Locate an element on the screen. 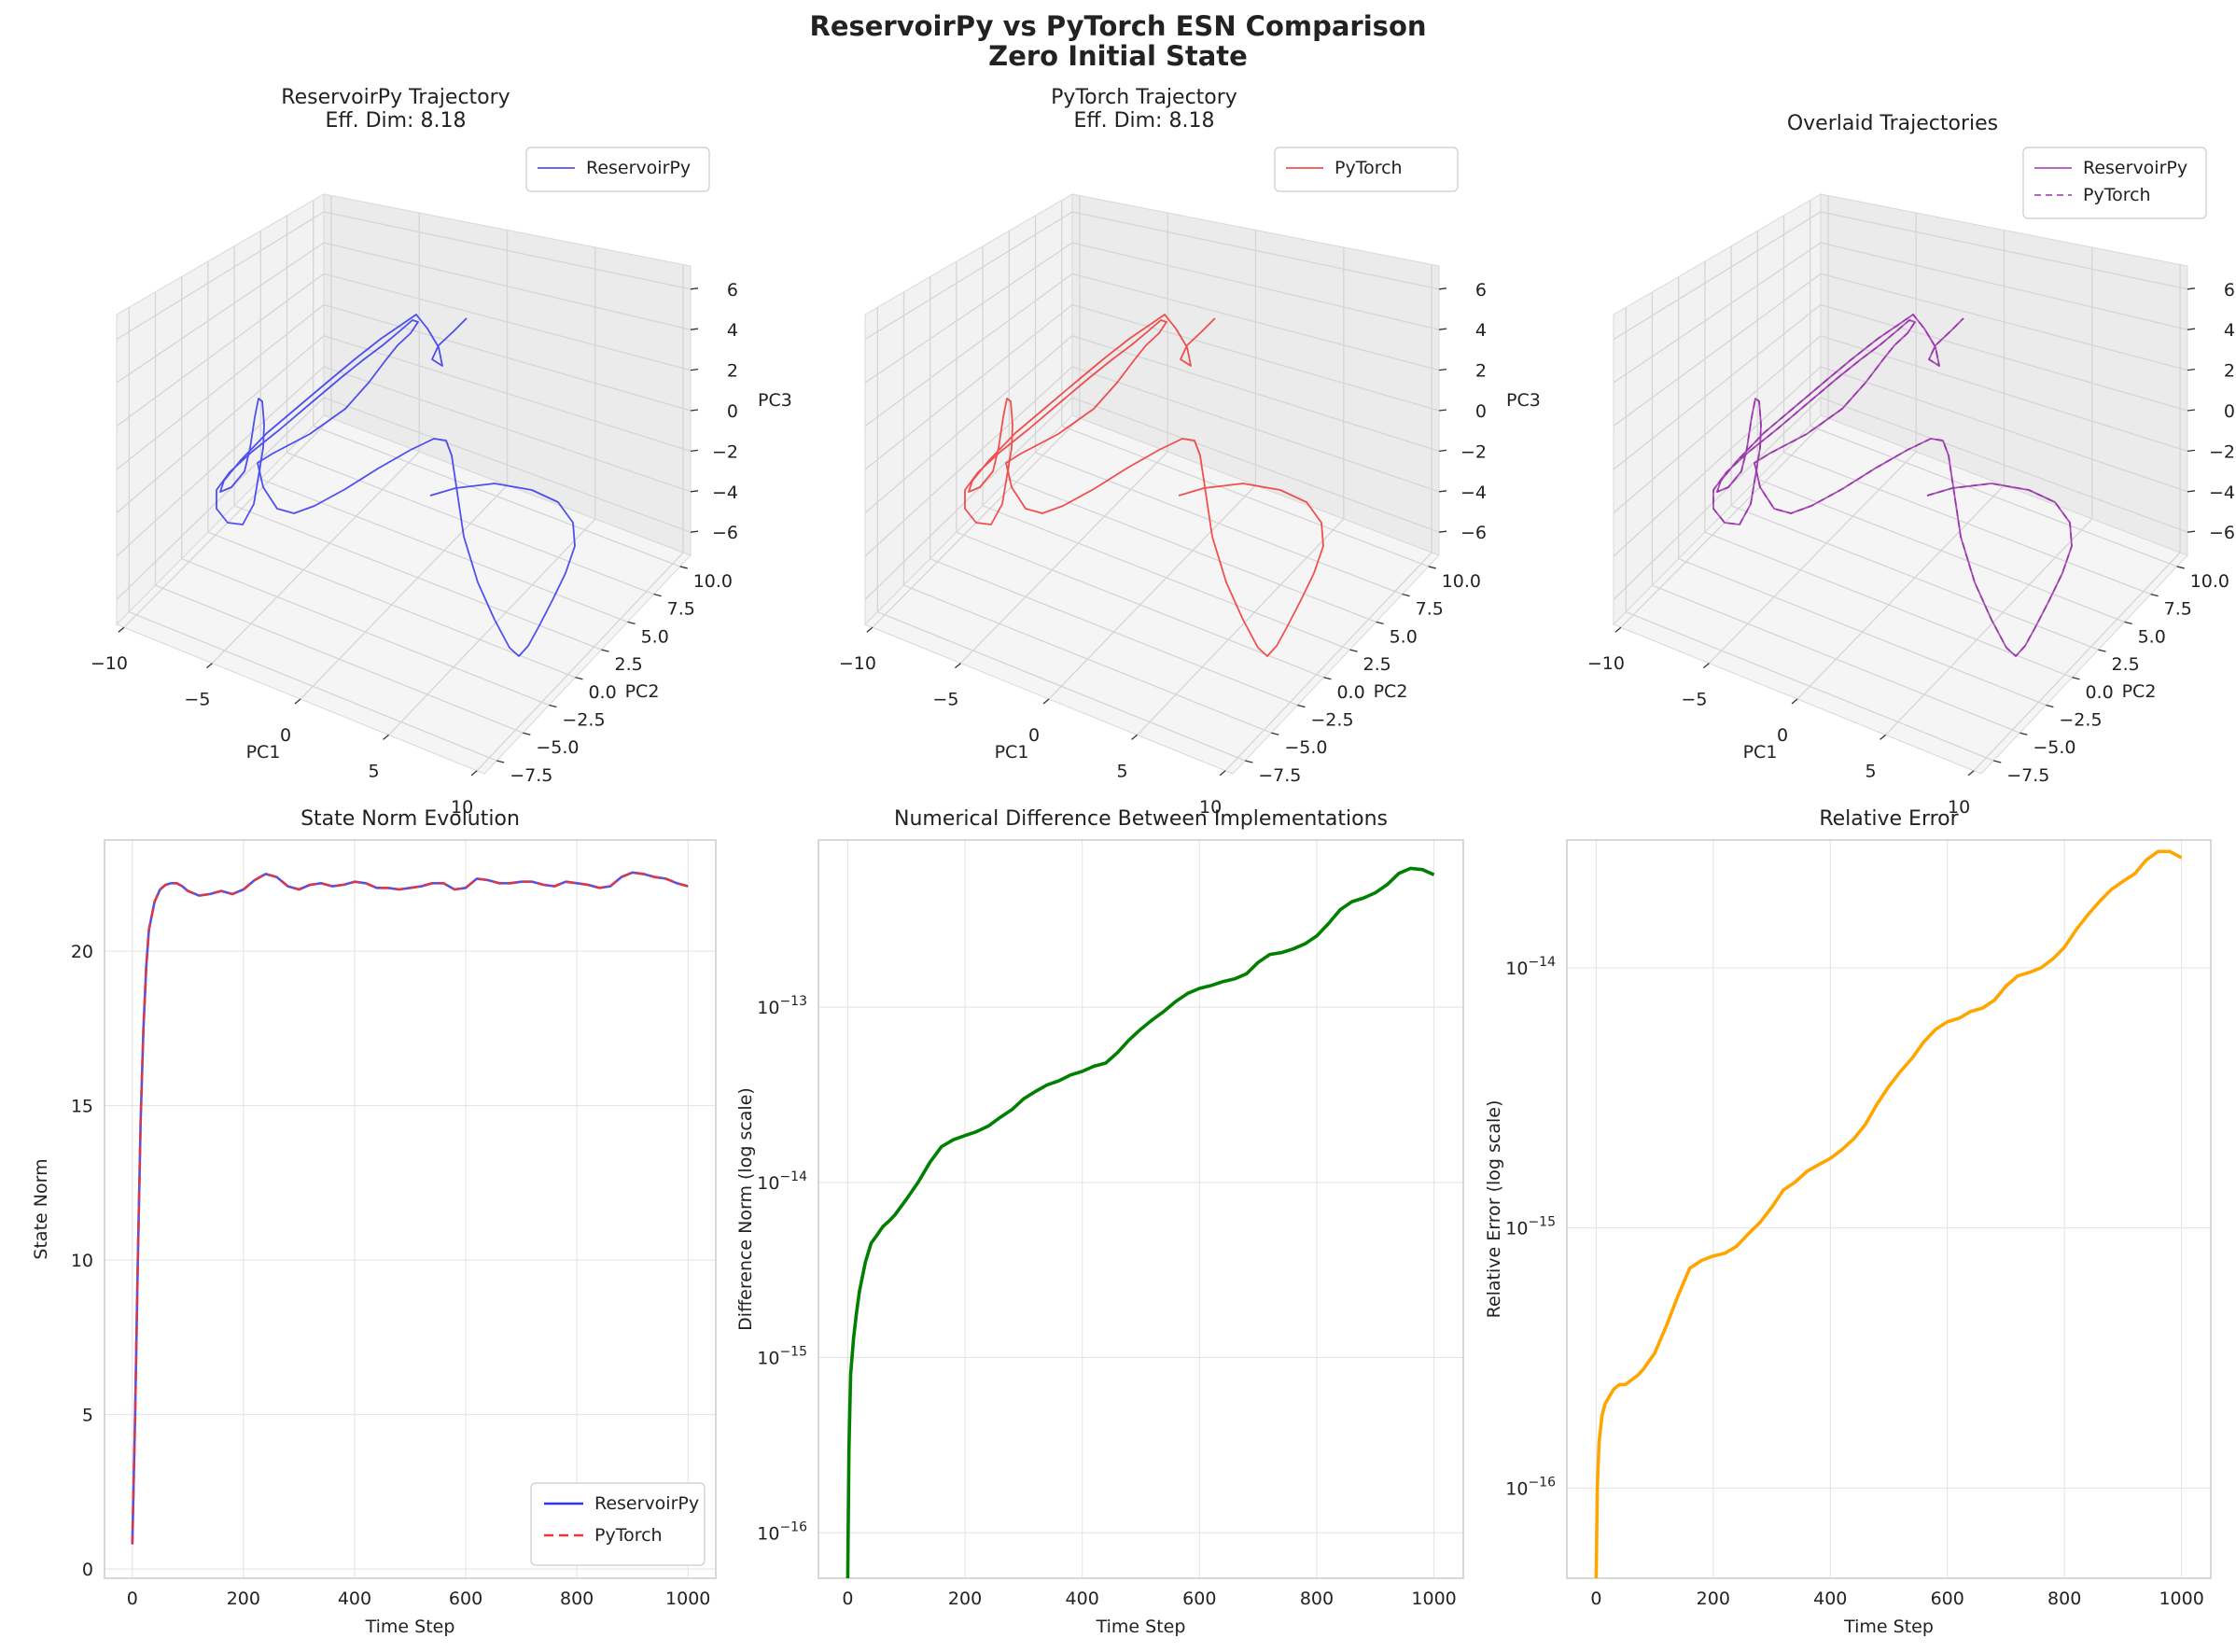 This screenshot has width=2236, height=1652. legend: ReservoirPy is located at coordinates (618, 169).